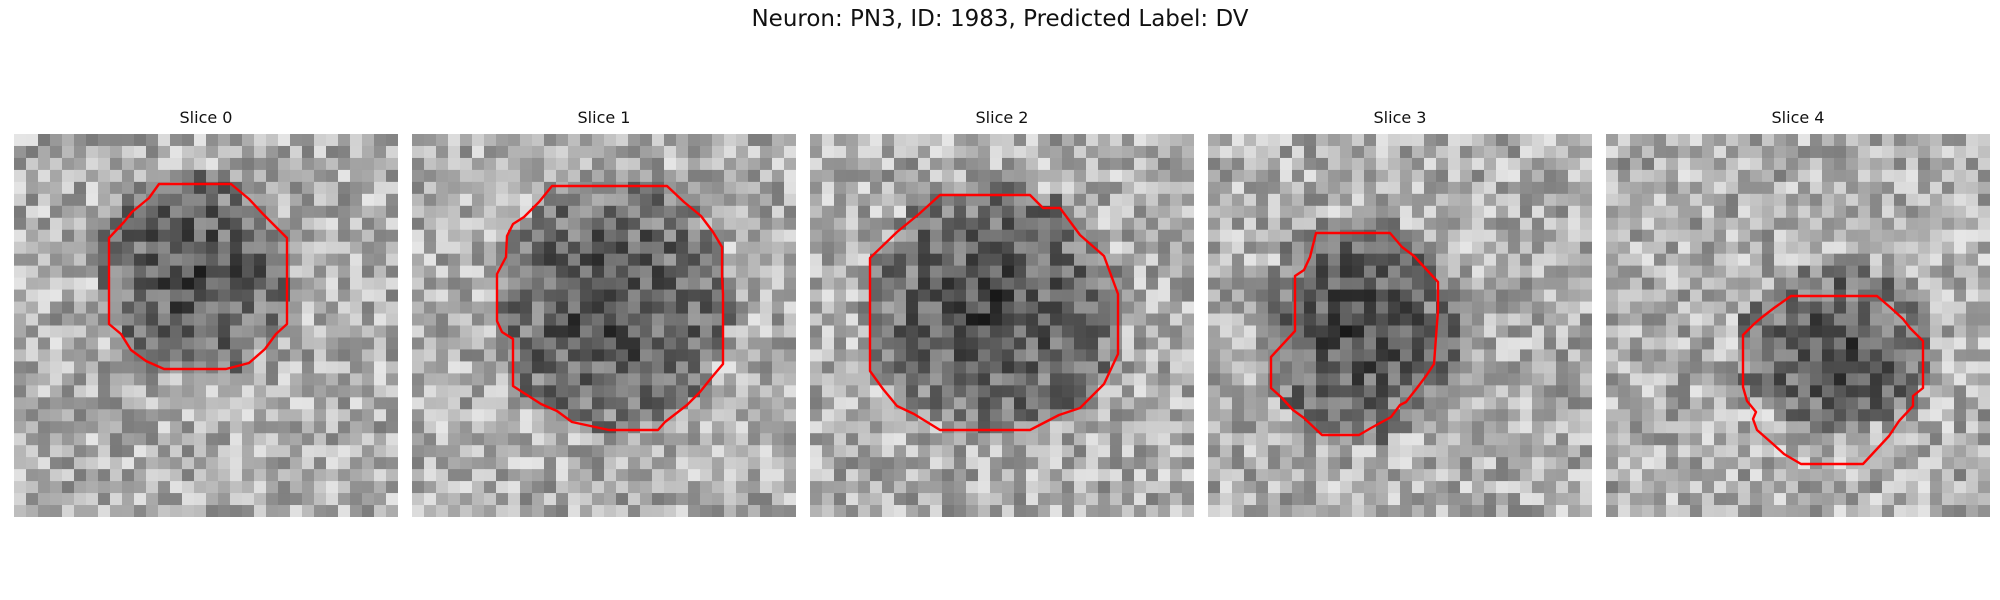 This screenshot has height=600, width=2000. Describe the element at coordinates (1833, 380) in the screenshot. I see `slice-4-contour` at that location.